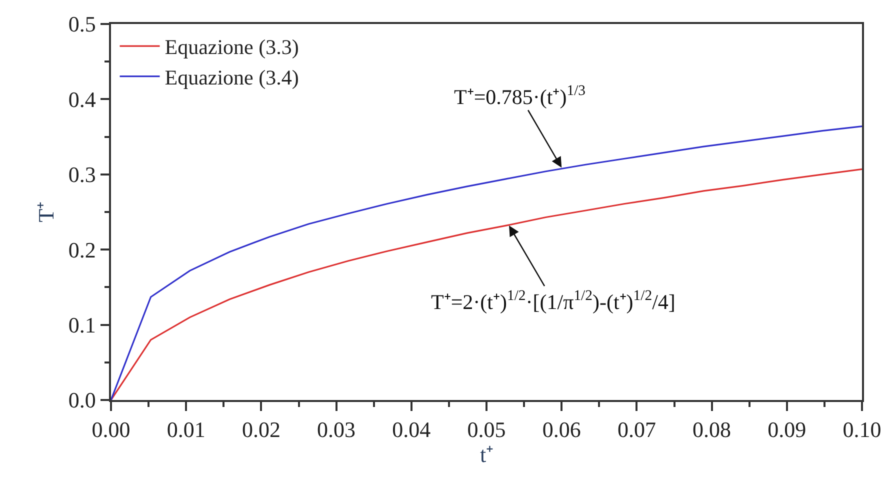 The height and width of the screenshot is (487, 893). I want to click on x-tick-label: 0.04, so click(411, 429).